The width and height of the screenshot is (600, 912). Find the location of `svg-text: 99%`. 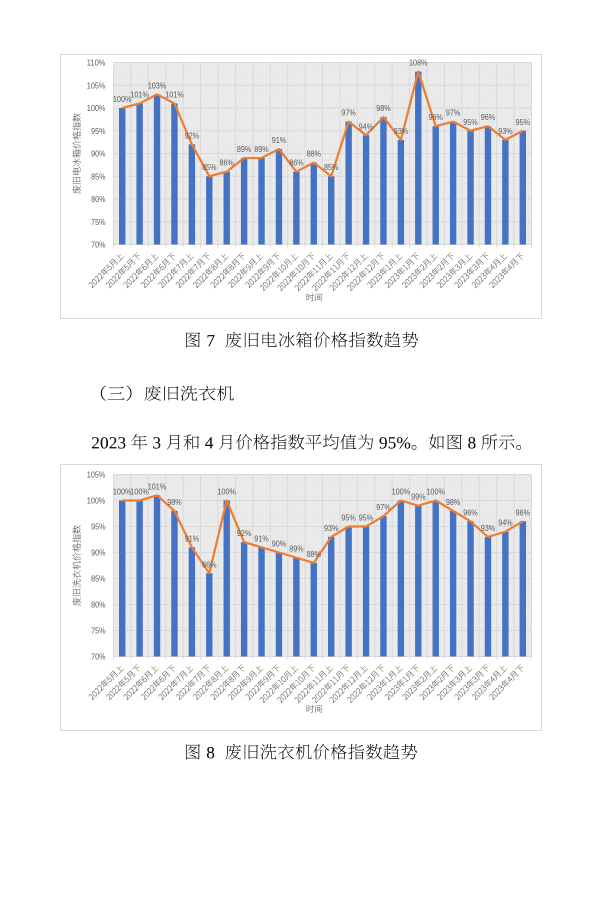

svg-text: 99% is located at coordinates (418, 497).